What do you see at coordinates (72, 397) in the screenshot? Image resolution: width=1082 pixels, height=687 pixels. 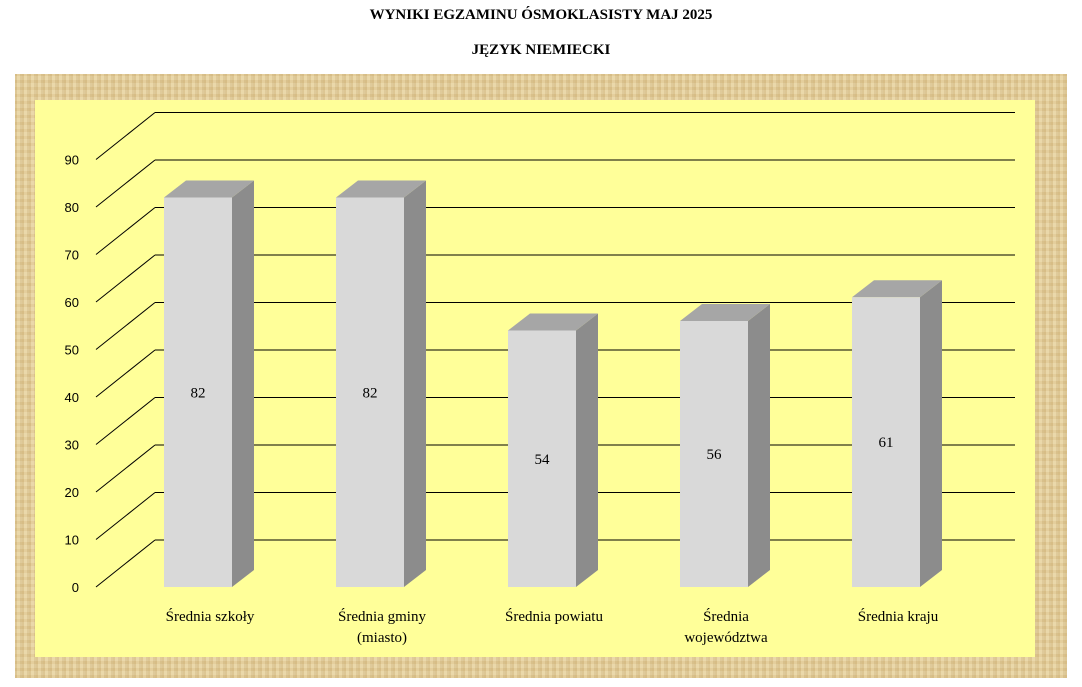 I see `y-tick-label: 40` at bounding box center [72, 397].